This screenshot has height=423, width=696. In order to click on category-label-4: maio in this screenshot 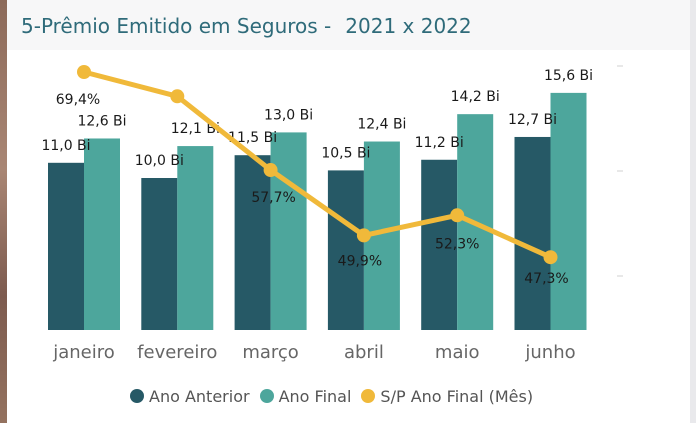, I will do `click(457, 352)`.